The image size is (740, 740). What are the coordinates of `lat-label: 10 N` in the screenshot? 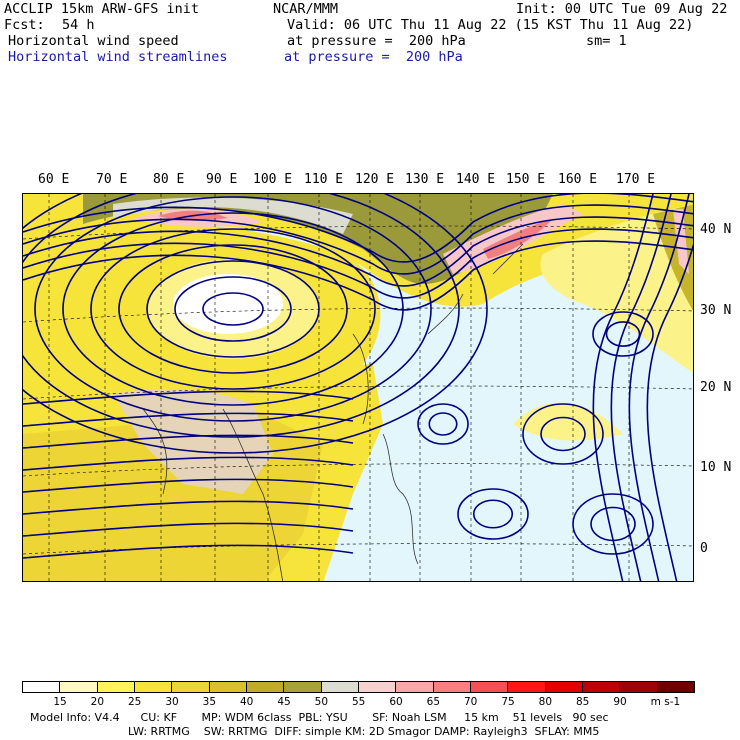 It's located at (716, 467).